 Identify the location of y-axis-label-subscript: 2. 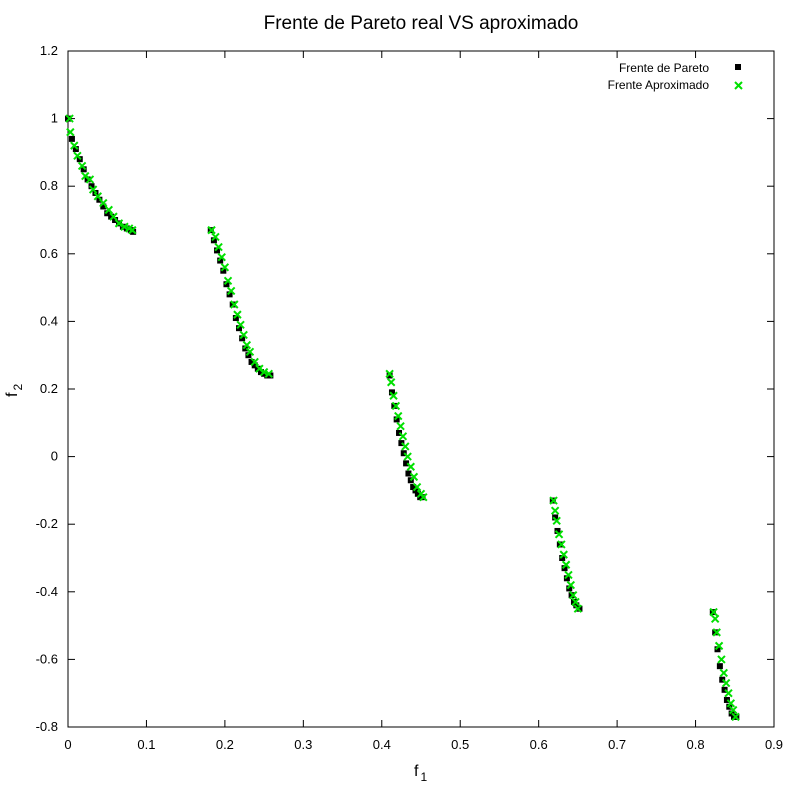
(18, 387).